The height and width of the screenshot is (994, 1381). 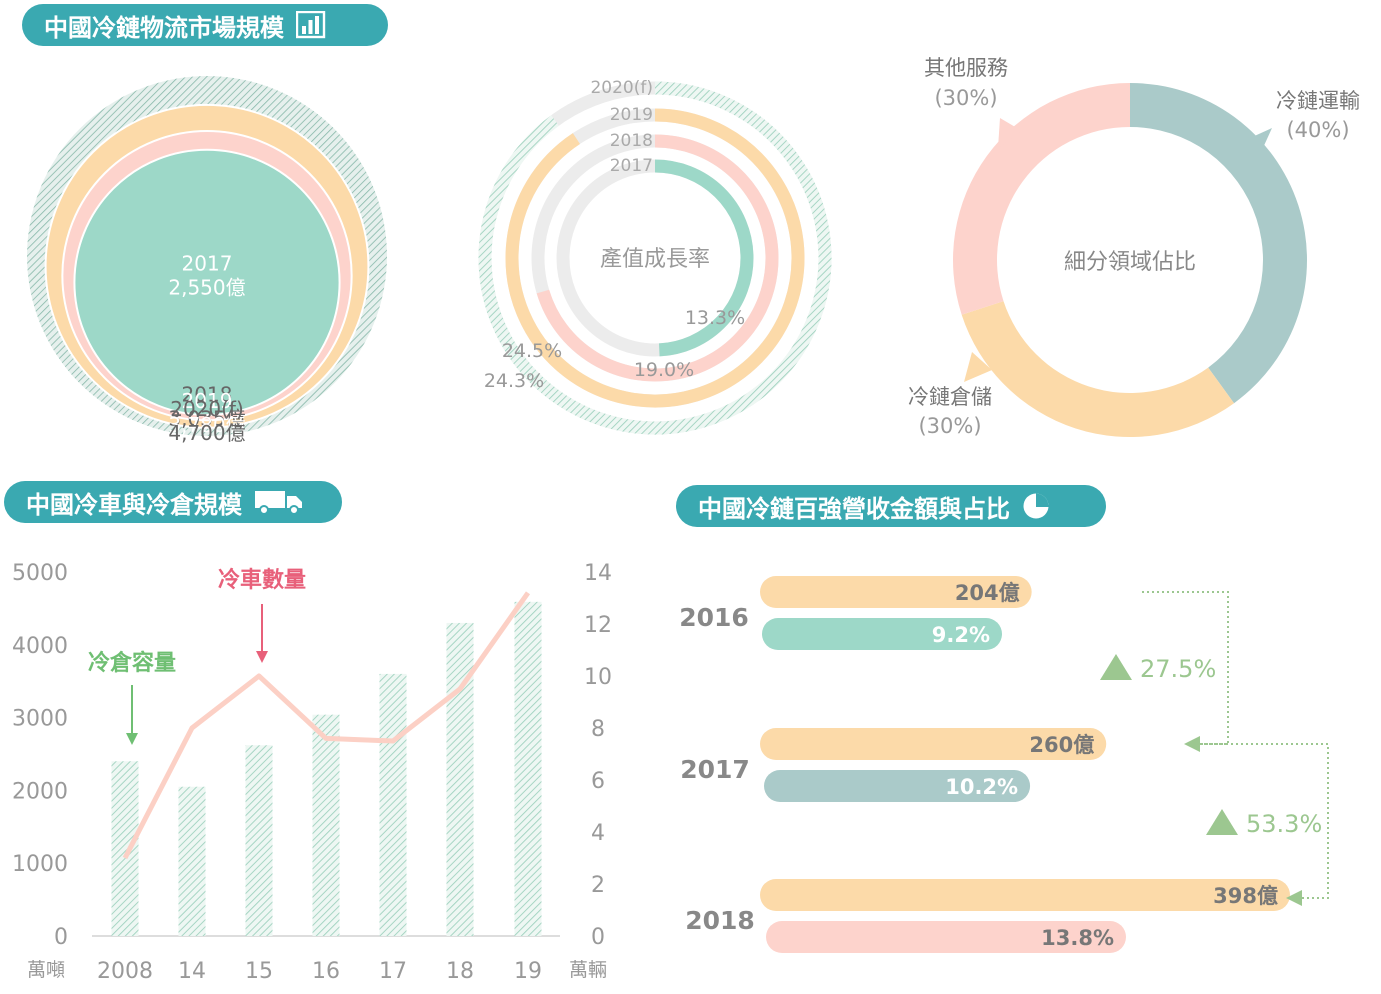 What do you see at coordinates (882, 634) in the screenshot?
I see `share-bar-2016` at bounding box center [882, 634].